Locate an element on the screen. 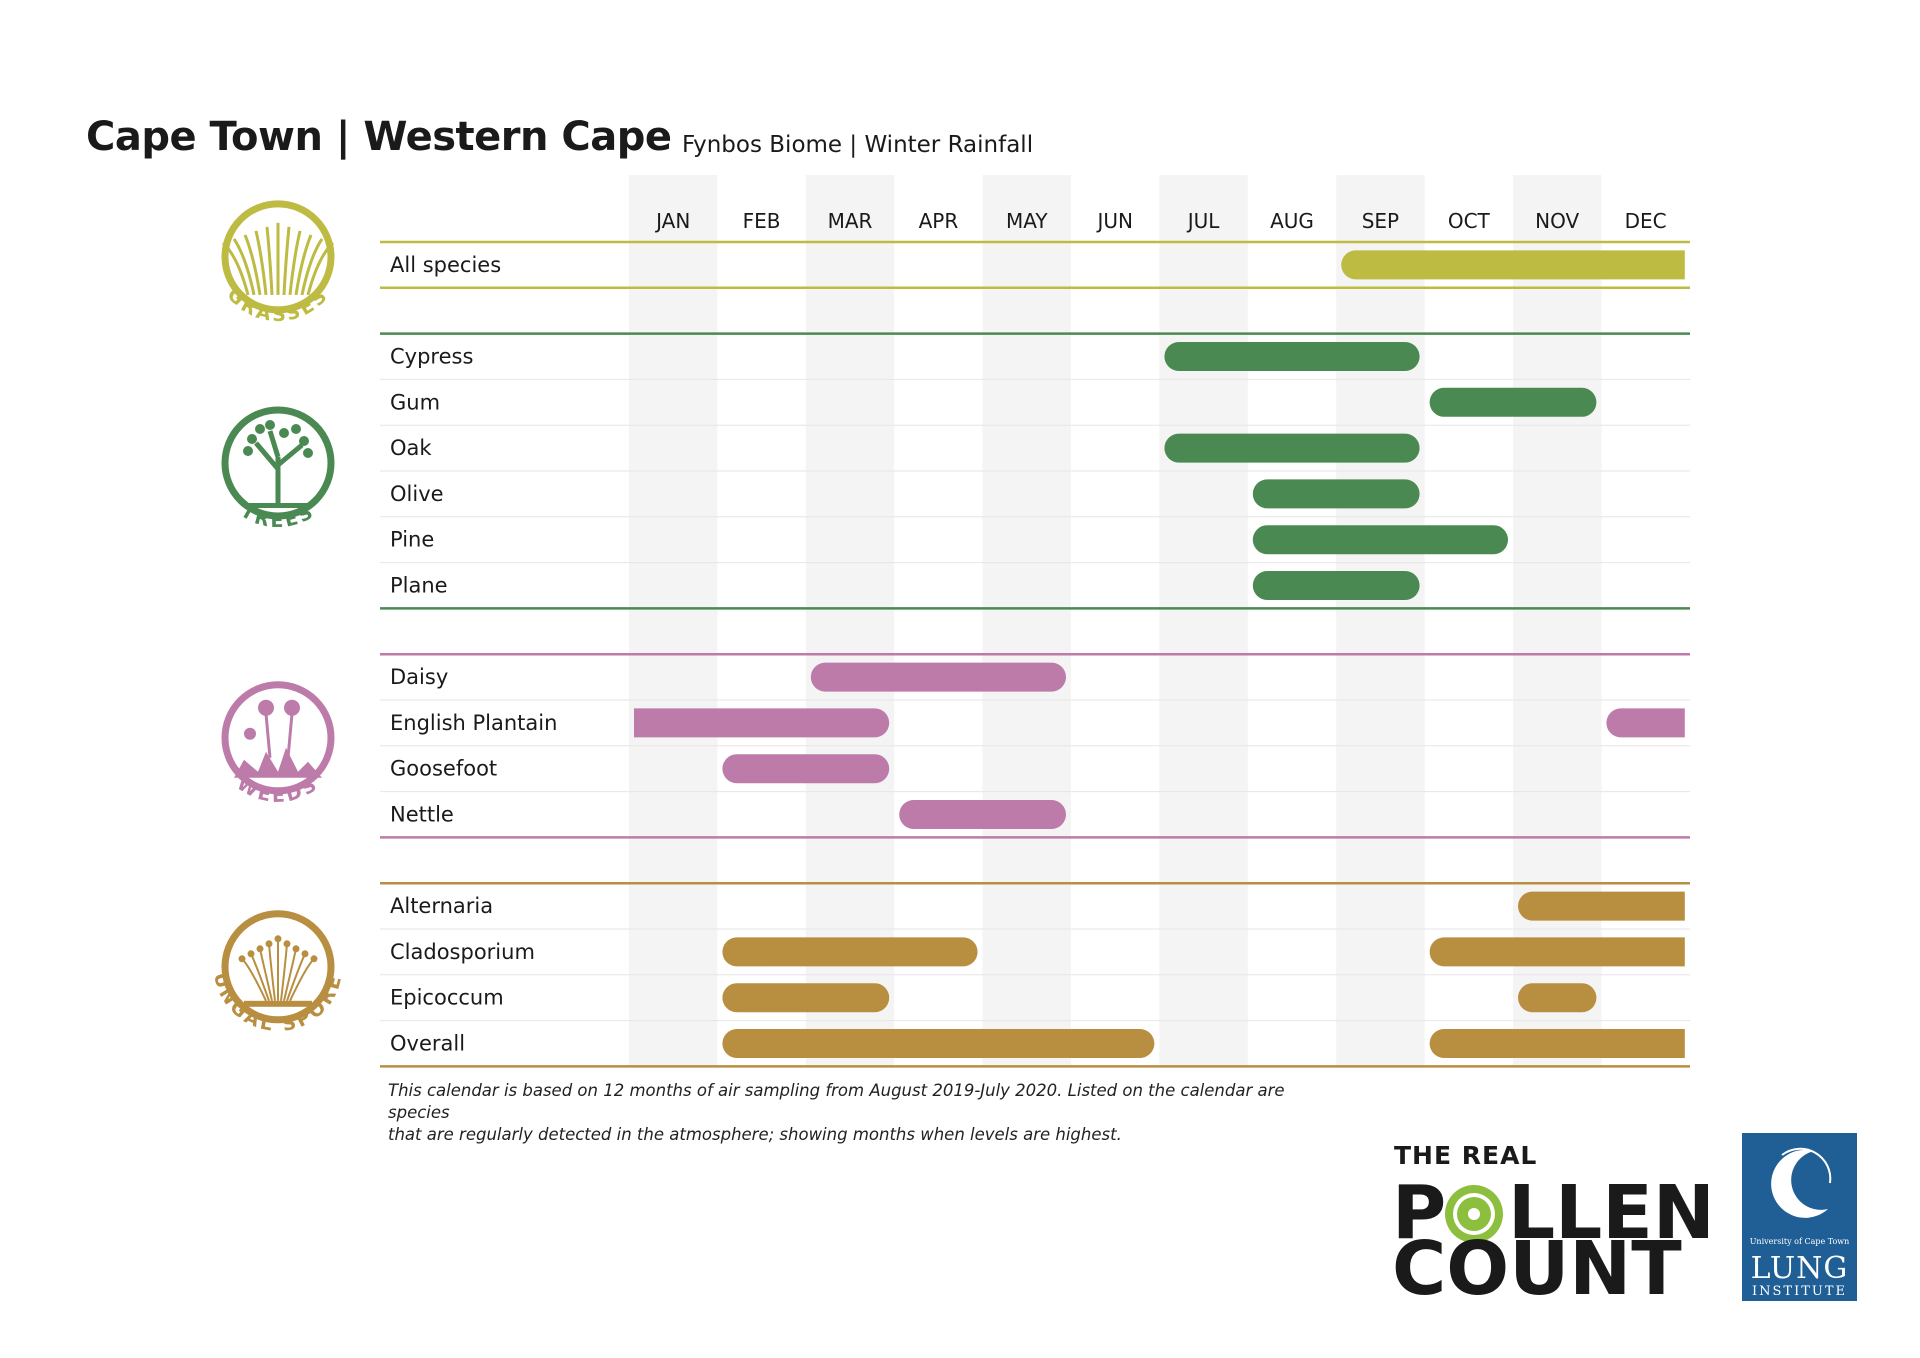 The height and width of the screenshot is (1358, 1920). row-label: Cypress is located at coordinates (431, 357).